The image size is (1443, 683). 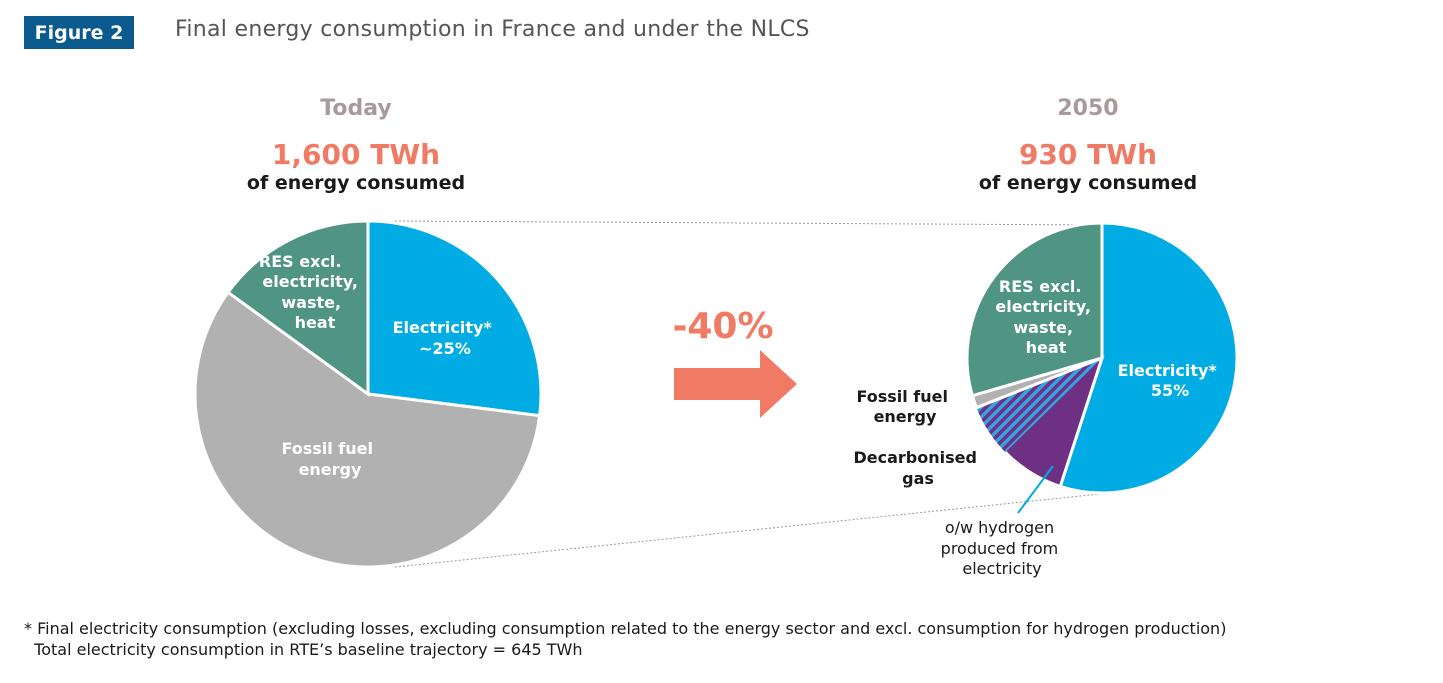 I want to click on change-label: -40%, so click(x=722, y=326).